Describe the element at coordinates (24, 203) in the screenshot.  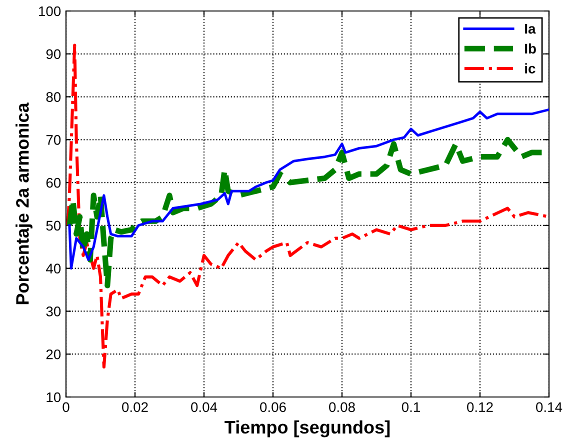
I see `y-axis-title: Porcentaje 2a armonica` at that location.